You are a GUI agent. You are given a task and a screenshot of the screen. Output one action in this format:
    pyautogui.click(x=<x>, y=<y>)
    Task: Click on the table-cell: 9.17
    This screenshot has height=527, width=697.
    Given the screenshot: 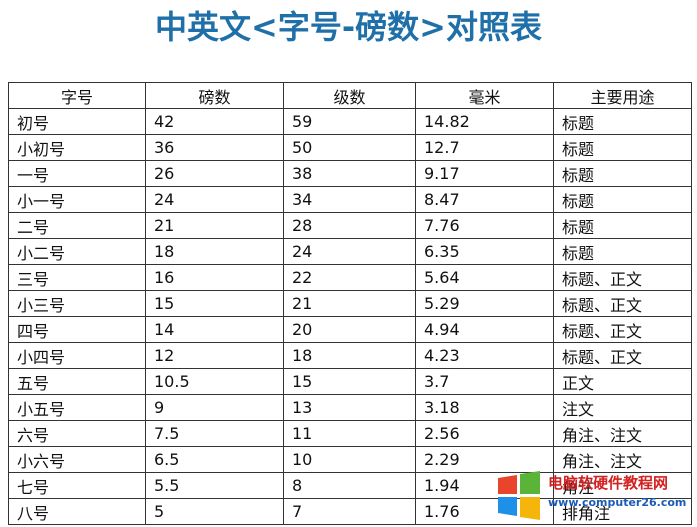 What is the action you would take?
    pyautogui.click(x=484, y=173)
    